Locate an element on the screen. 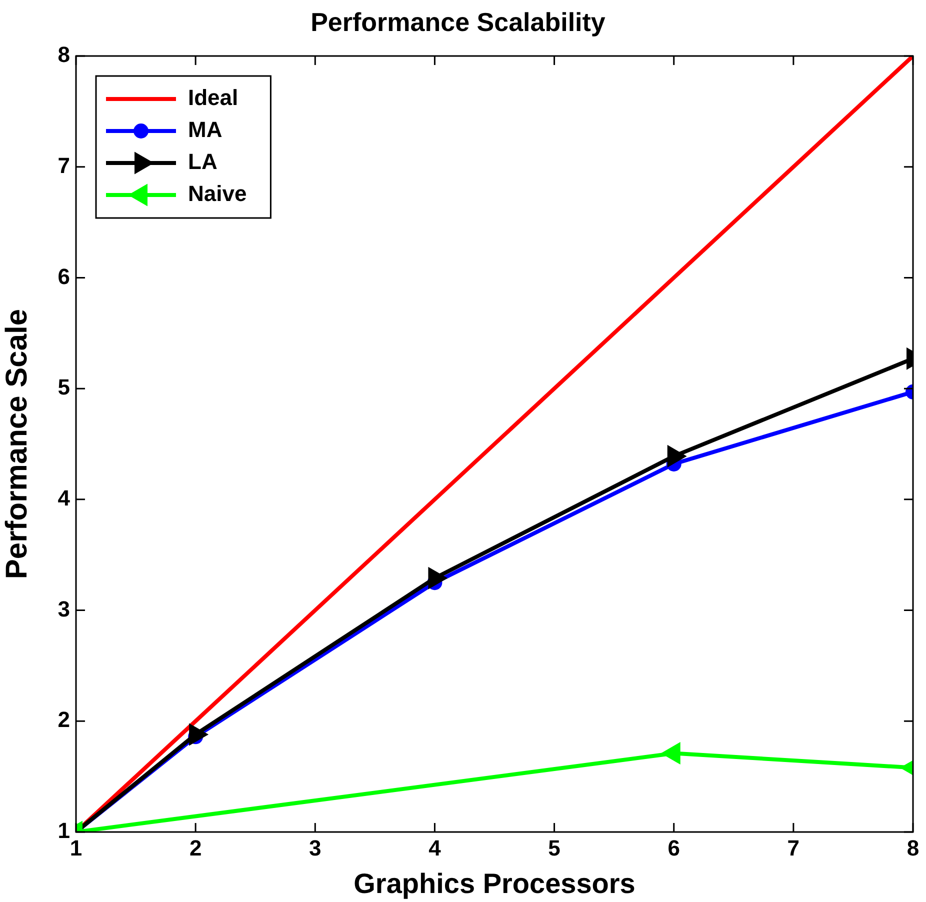 Image resolution: width=926 pixels, height=902 pixels. x-tick-label: 3 is located at coordinates (315, 847).